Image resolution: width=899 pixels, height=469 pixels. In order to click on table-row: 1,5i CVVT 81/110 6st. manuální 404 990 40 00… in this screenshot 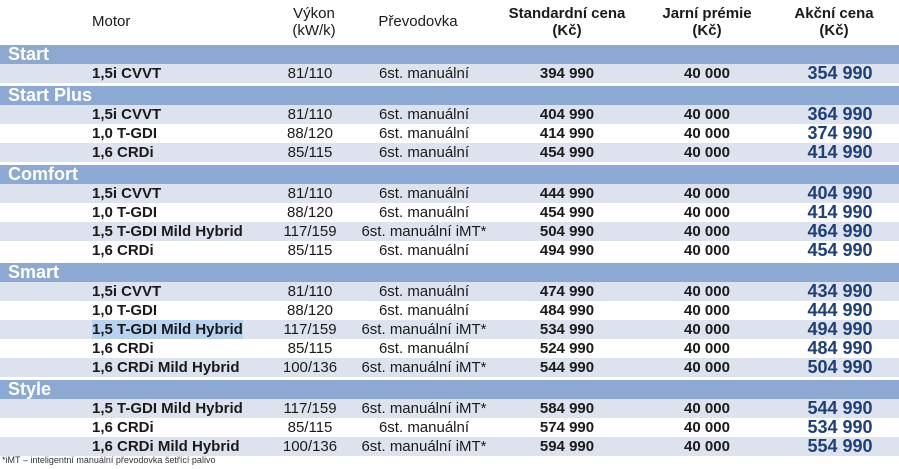, I will do `click(449, 114)`.